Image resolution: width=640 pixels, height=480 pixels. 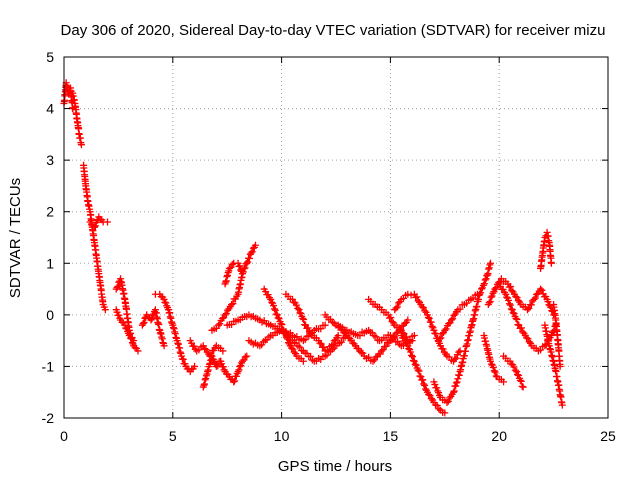 I want to click on y-tick-label: 3, so click(x=50, y=160).